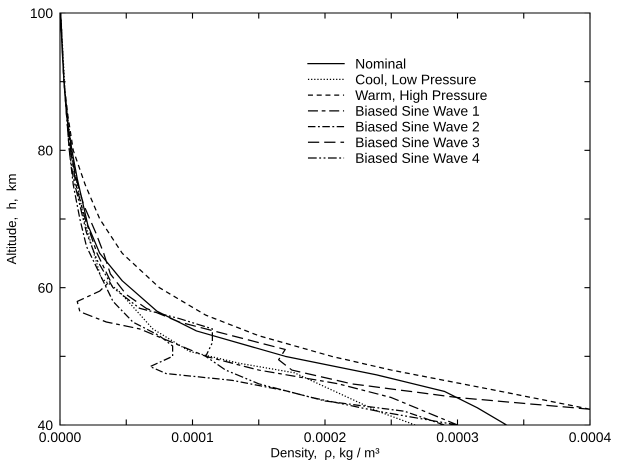 The image size is (620, 467). What do you see at coordinates (41, 13) in the screenshot?
I see `y-tick-label: 100` at bounding box center [41, 13].